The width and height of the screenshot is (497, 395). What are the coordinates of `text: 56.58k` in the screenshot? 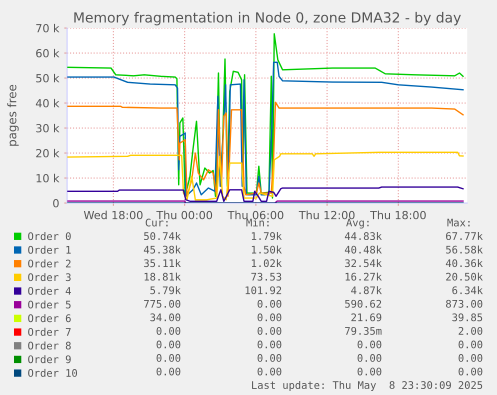 It's located at (464, 250).